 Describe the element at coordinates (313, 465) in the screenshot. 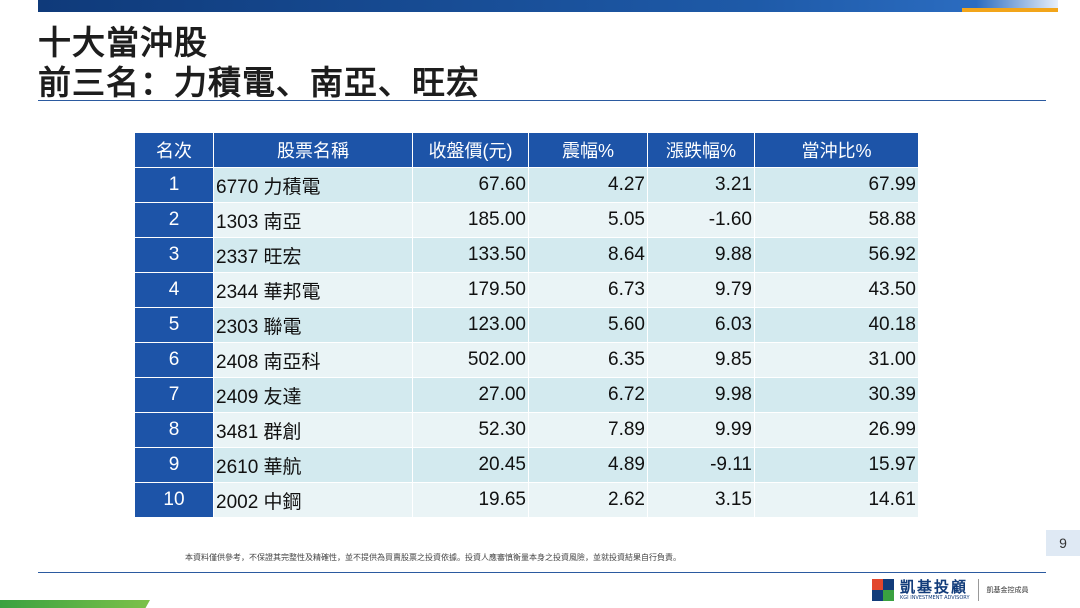

I see `cell-stock-name: 2610 華航` at that location.